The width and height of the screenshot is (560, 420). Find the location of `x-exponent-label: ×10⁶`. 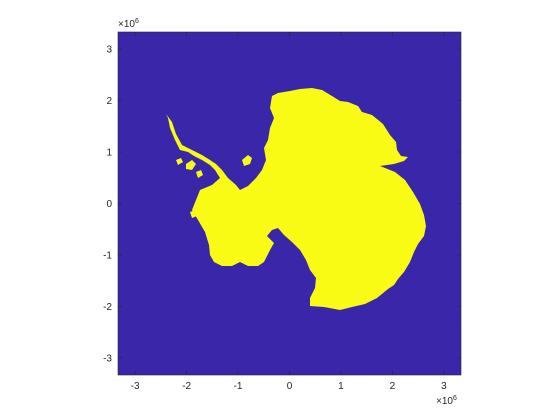

x-exponent-label: ×10⁶ is located at coordinates (446, 401).